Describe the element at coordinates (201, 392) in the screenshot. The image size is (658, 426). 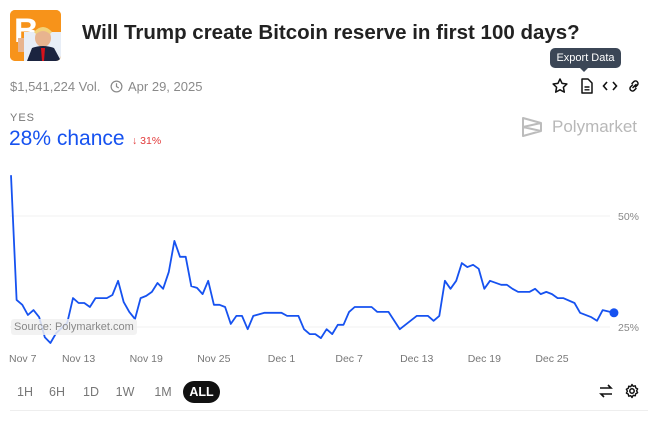
I see `timerange-all: ALL` at that location.